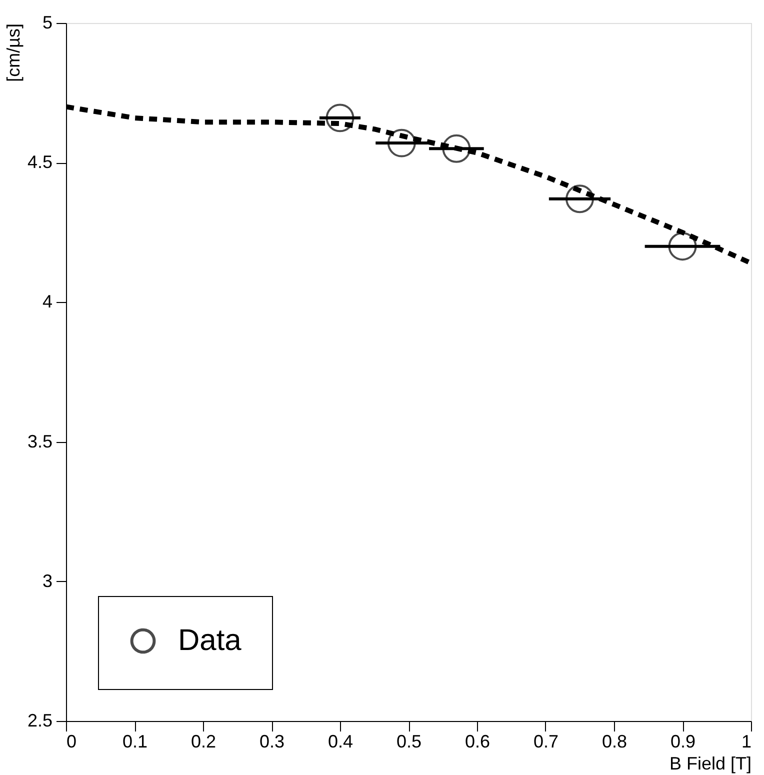  Describe the element at coordinates (272, 742) in the screenshot. I see `x-tick-label: 0.3` at that location.